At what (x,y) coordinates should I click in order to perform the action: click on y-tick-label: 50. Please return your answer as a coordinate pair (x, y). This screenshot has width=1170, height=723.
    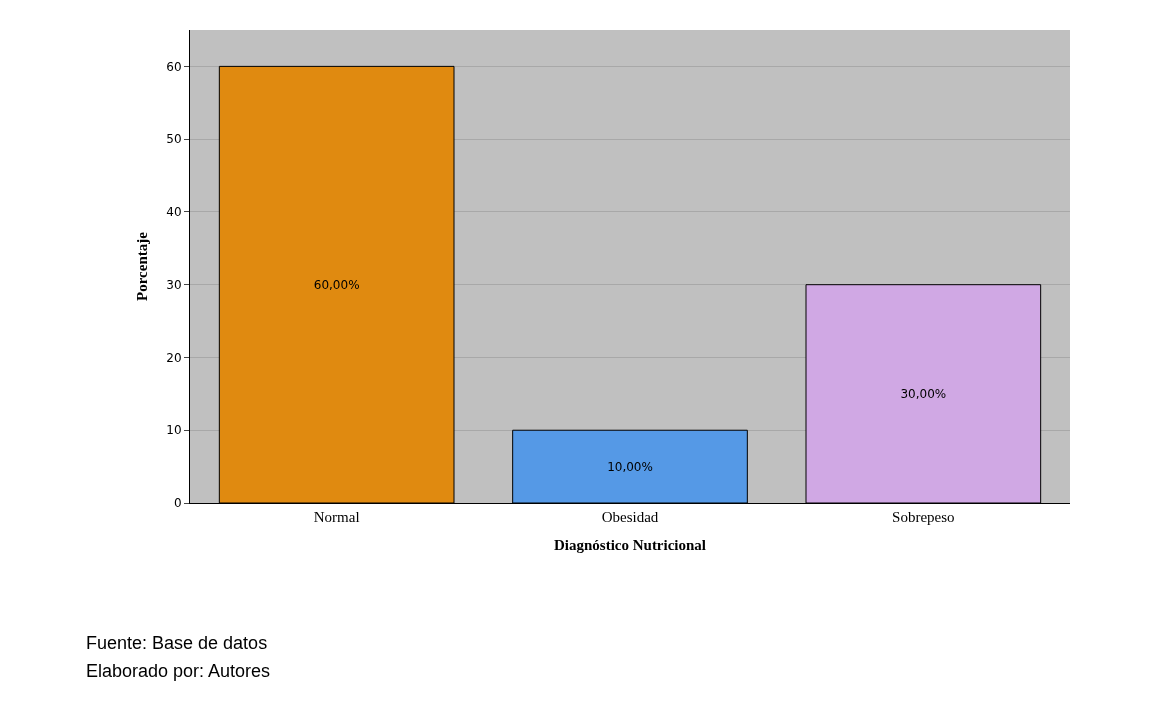
    Looking at the image, I should click on (174, 139).